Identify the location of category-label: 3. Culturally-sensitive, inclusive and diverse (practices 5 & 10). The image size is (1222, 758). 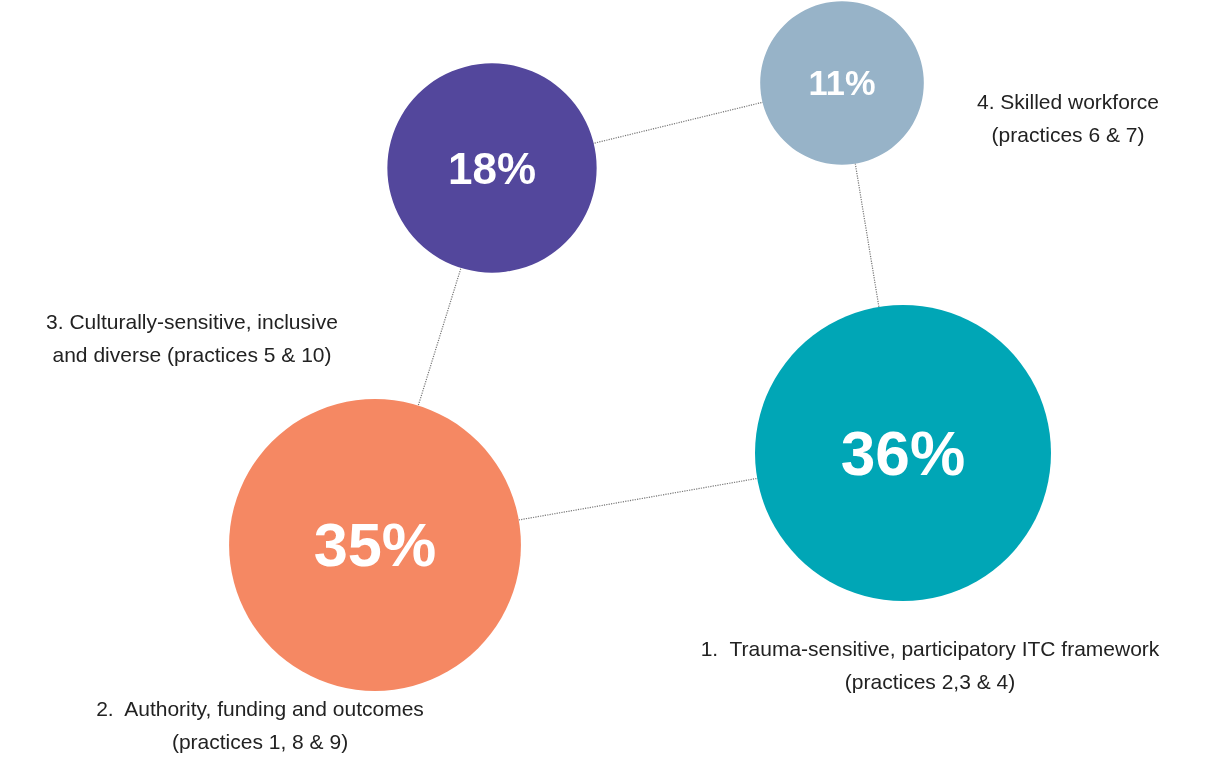
(192, 338).